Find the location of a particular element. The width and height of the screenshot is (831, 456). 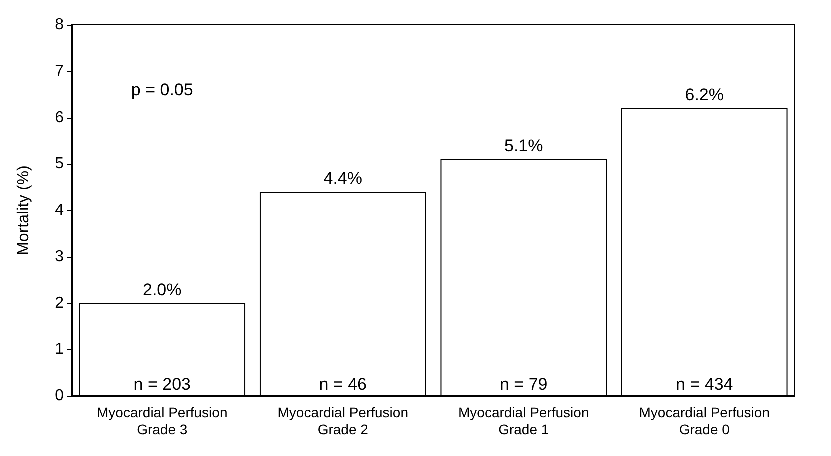

data-label: 2.0% is located at coordinates (162, 290).